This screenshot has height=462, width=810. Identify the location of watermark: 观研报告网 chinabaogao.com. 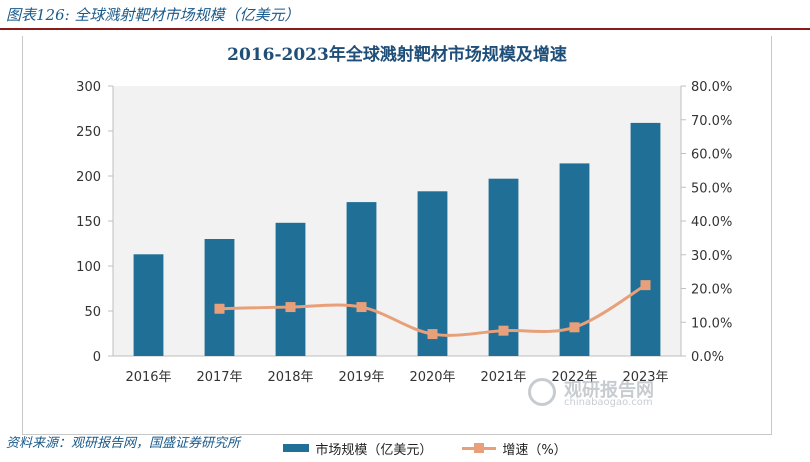
(613, 394).